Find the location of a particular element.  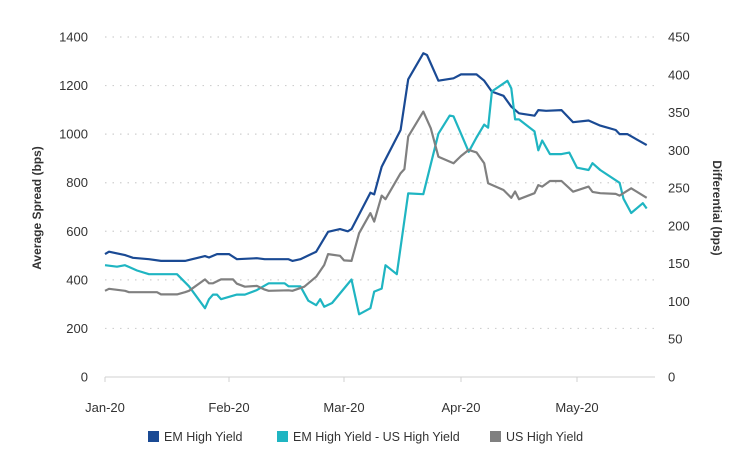

y-tick-label: 600 is located at coordinates (77, 231).